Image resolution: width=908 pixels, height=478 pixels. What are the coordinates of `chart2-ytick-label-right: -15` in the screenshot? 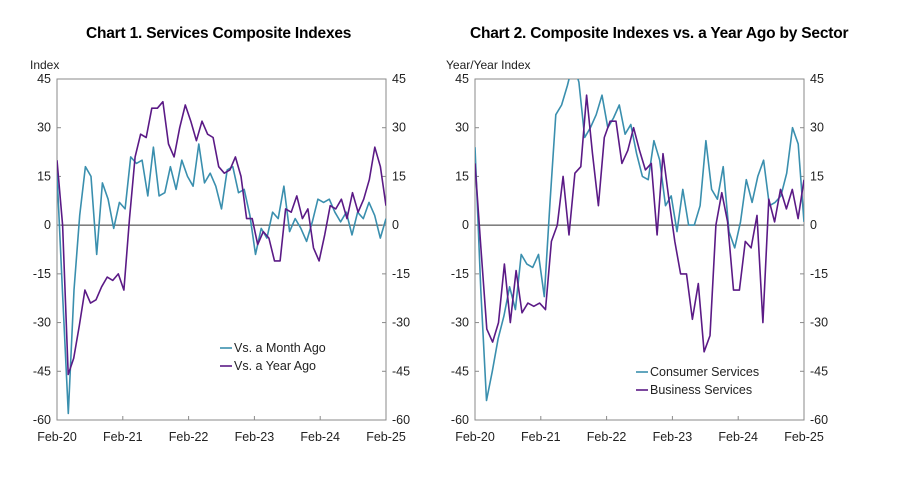 It's located at (819, 274).